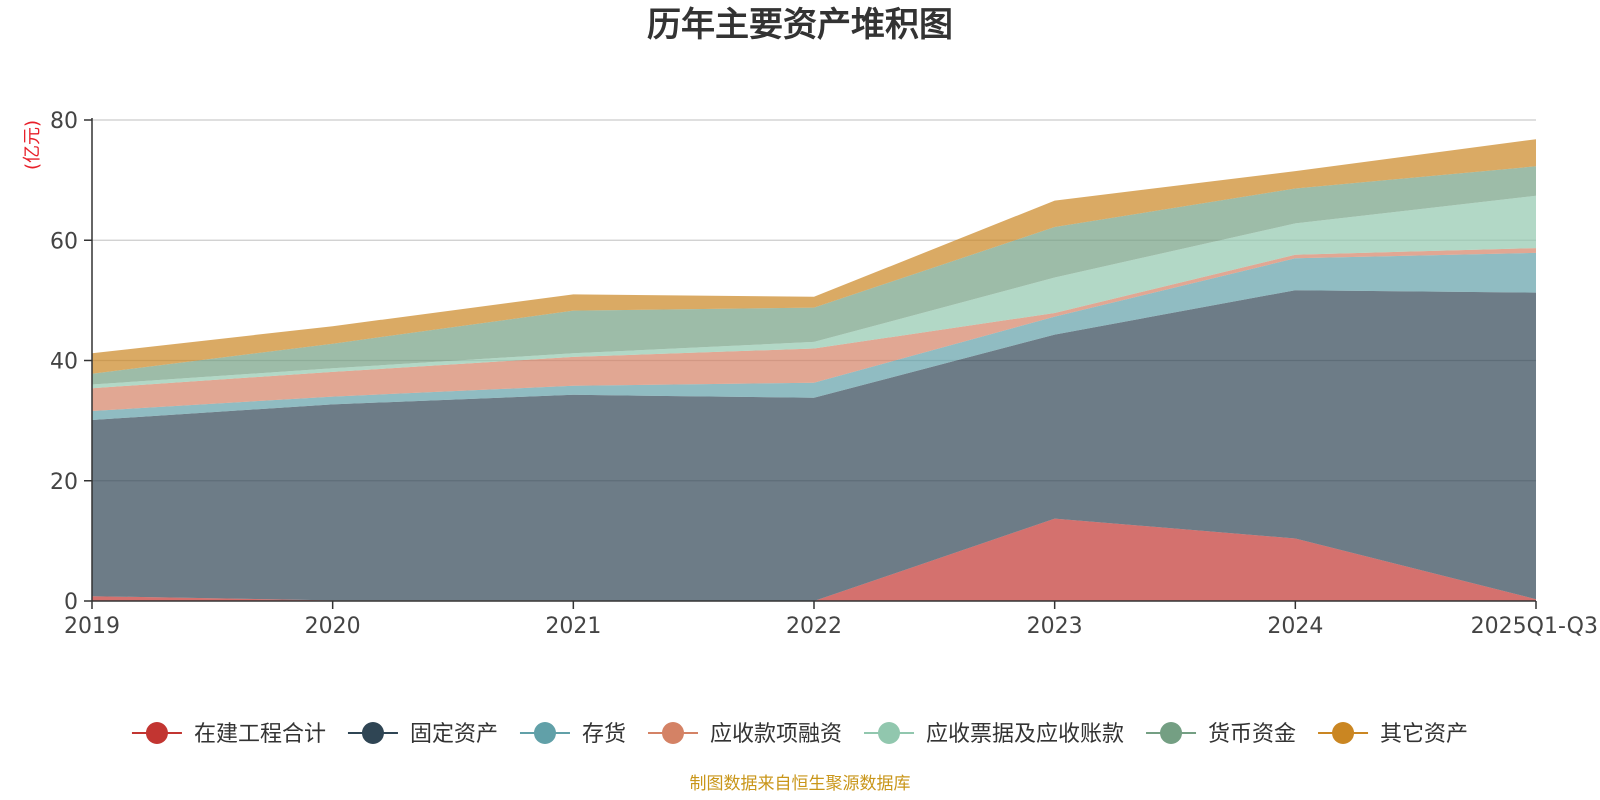  I want to click on x-tick-label: 2025Q1-Q3, so click(1534, 626).